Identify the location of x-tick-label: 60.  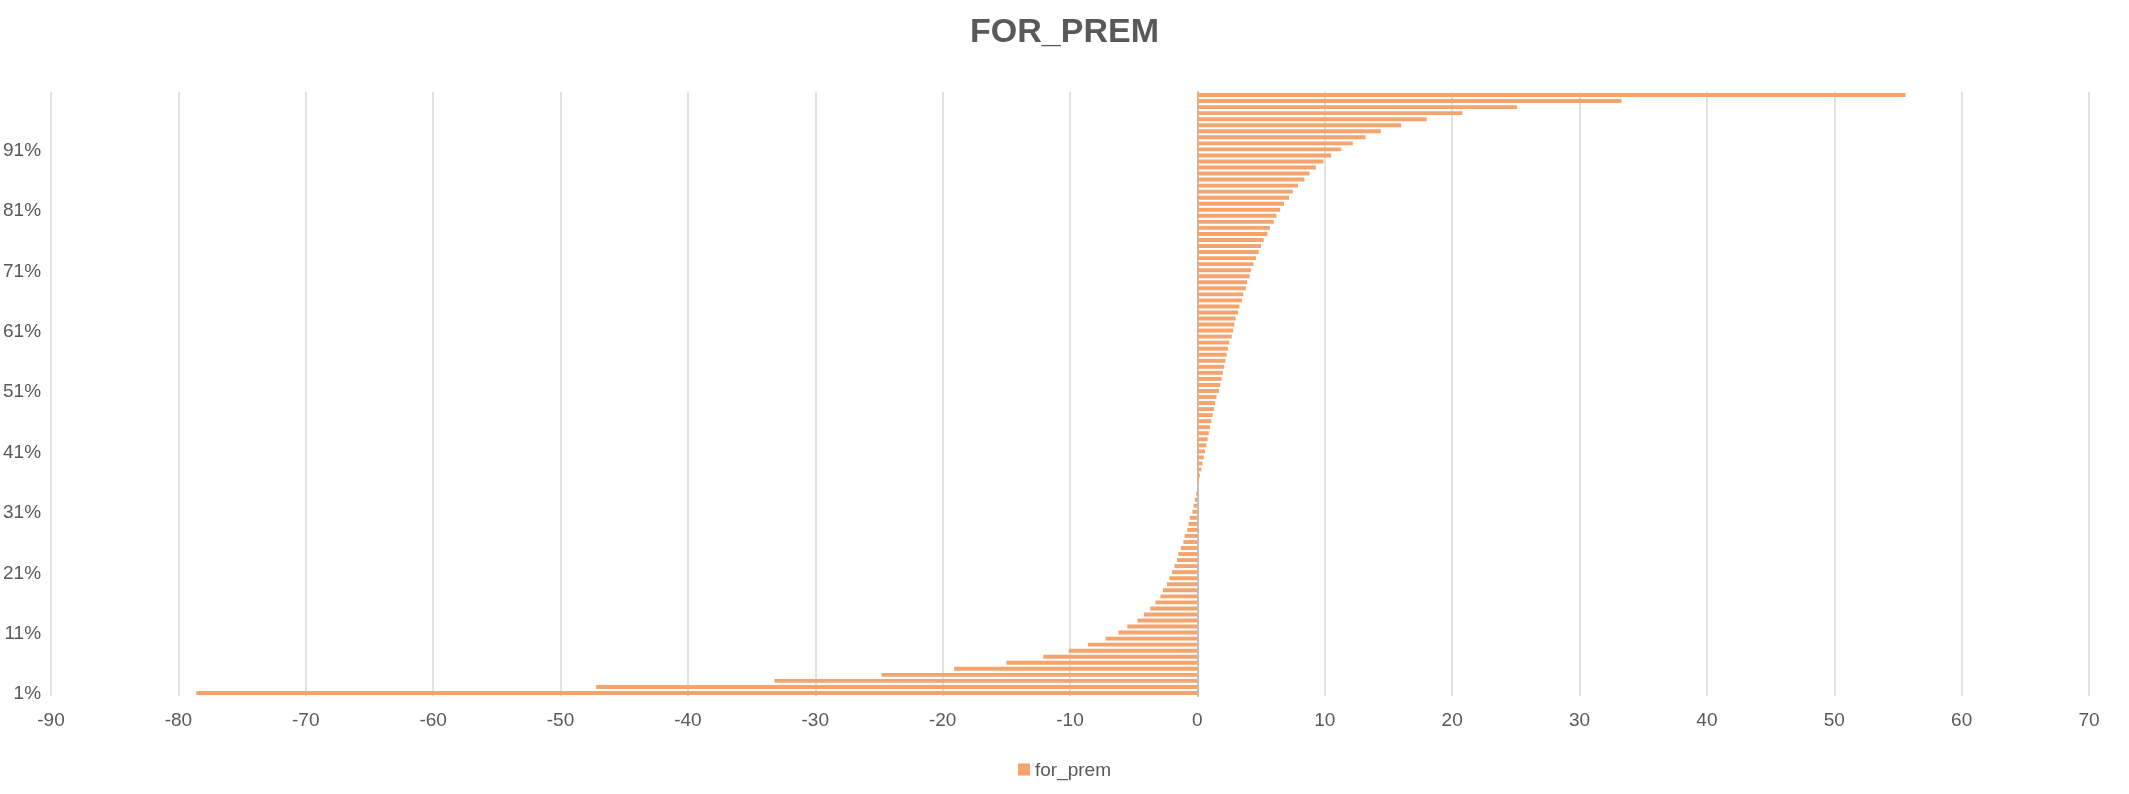
(1962, 719).